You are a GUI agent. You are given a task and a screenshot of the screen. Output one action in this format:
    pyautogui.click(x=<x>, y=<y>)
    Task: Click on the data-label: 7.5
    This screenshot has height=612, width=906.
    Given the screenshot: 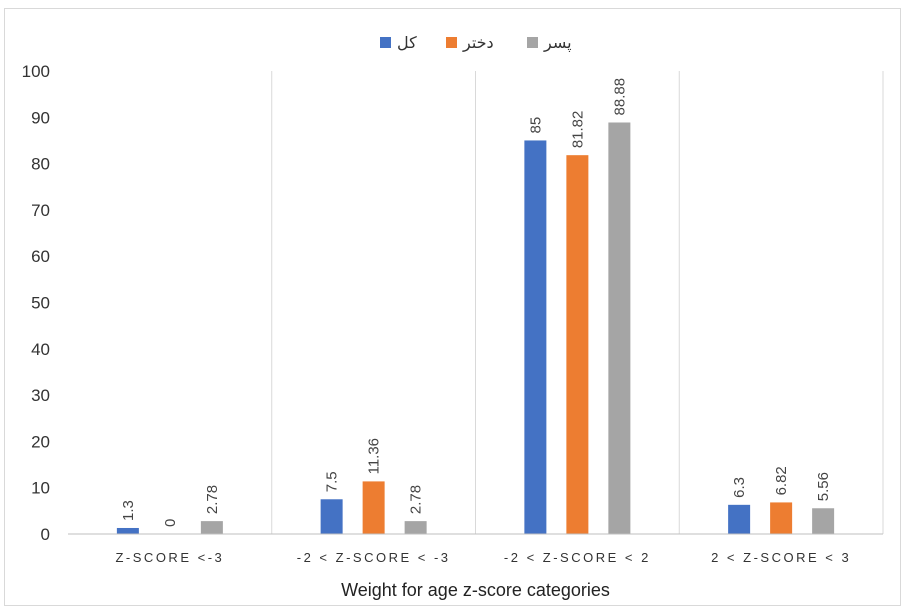 What is the action you would take?
    pyautogui.click(x=332, y=481)
    